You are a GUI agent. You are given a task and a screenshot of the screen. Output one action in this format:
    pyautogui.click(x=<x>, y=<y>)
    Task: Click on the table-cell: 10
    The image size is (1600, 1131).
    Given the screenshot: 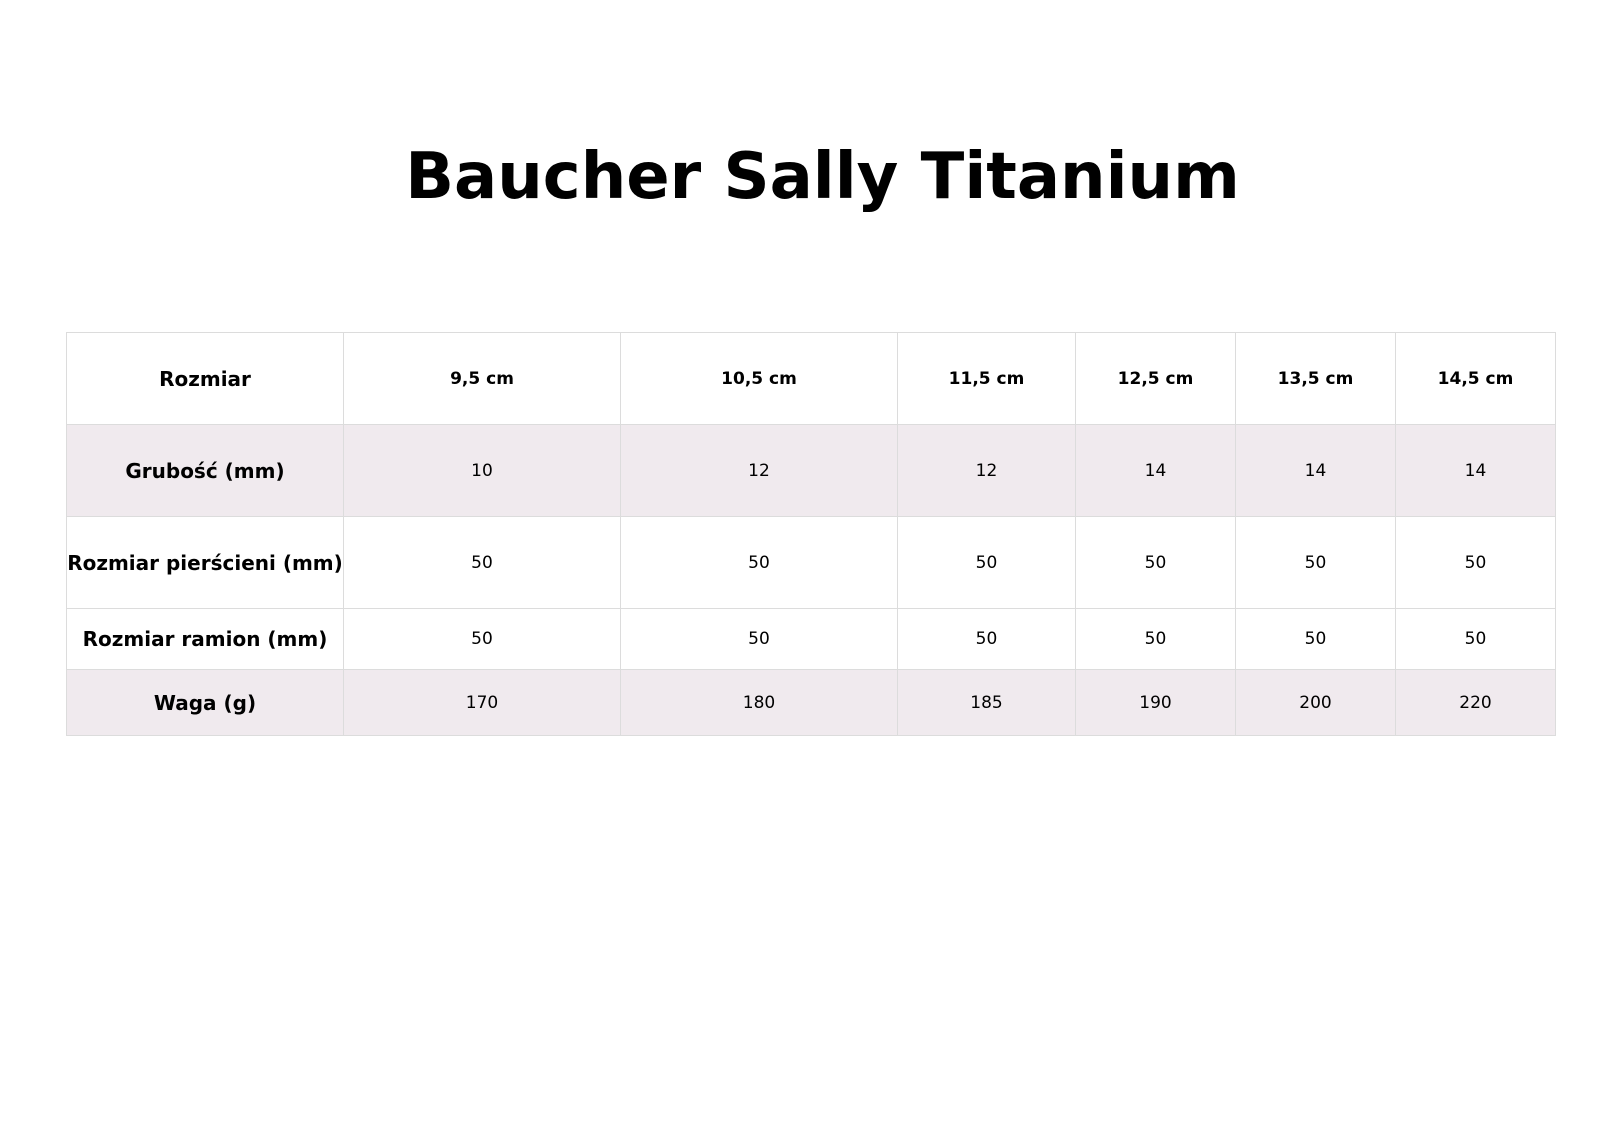 What is the action you would take?
    pyautogui.click(x=482, y=470)
    